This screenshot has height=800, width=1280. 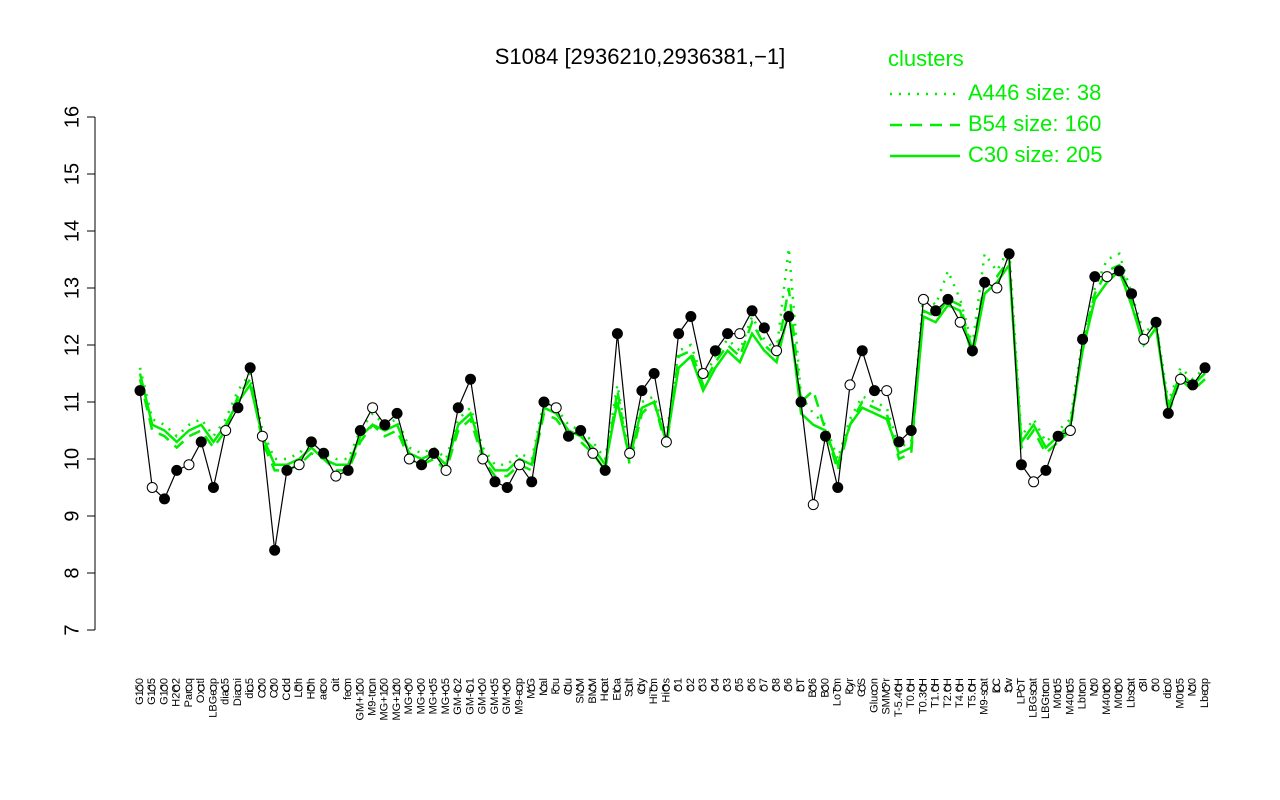 I want to click on chart-title: S1084 [2936210,2936381,−1], so click(x=640, y=56).